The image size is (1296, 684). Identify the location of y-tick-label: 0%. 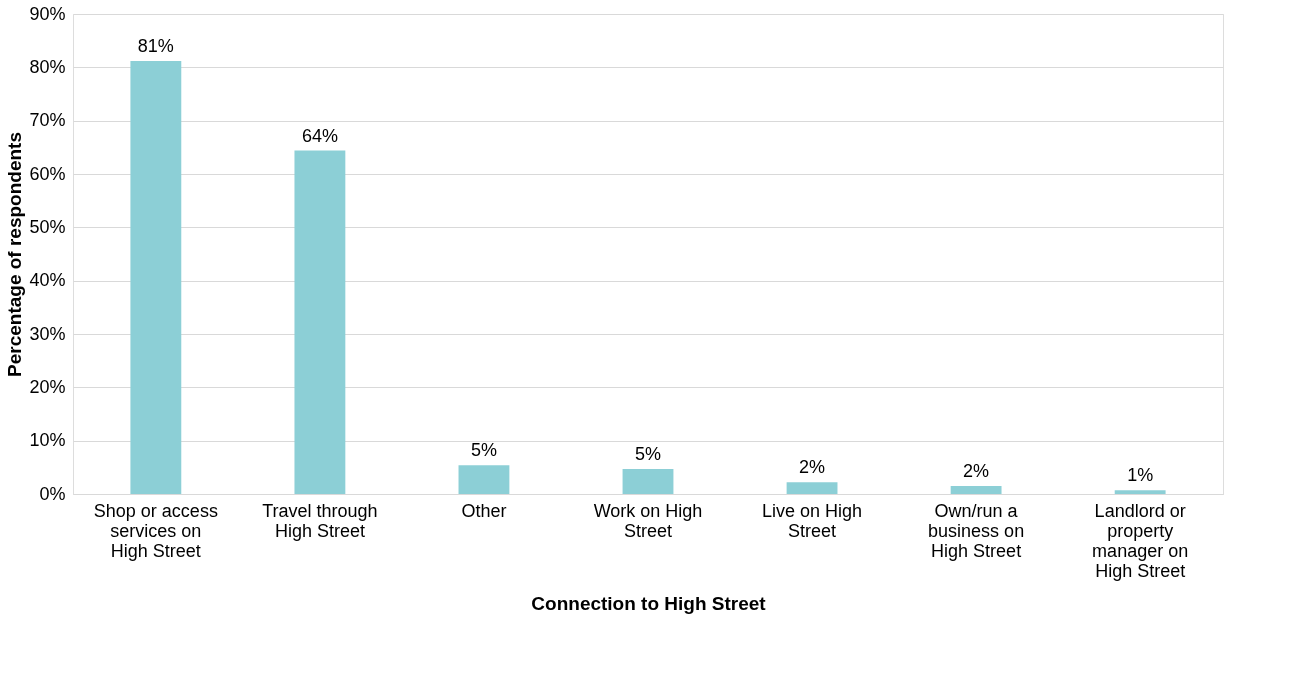
(52, 493).